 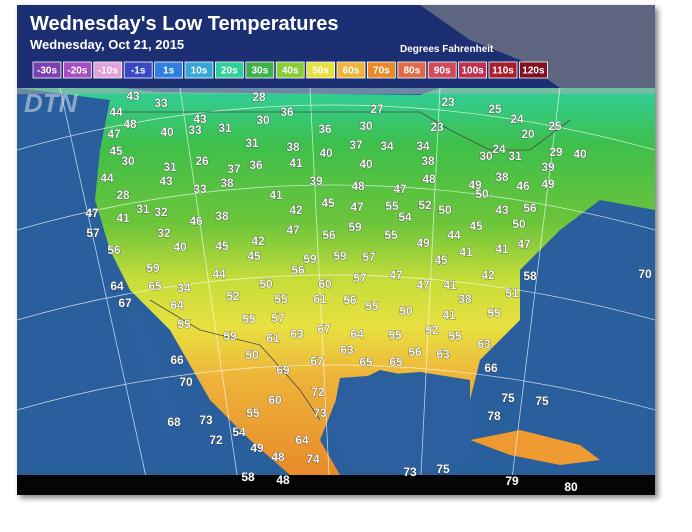 I want to click on temperature: 25, so click(x=555, y=126).